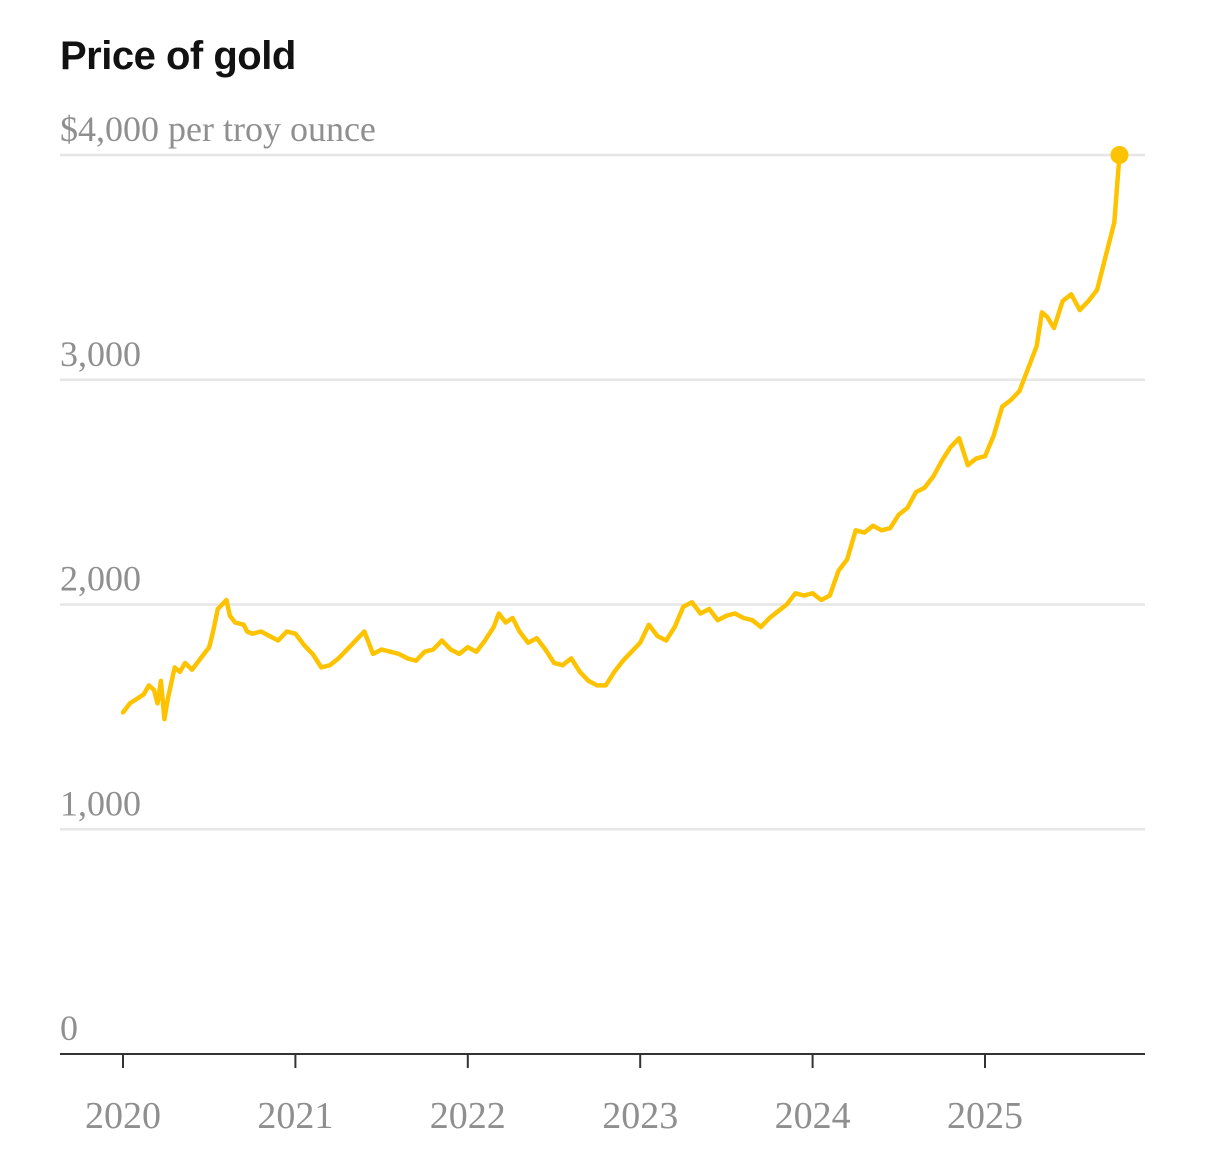  What do you see at coordinates (1119, 155) in the screenshot?
I see `latest-value-dot` at bounding box center [1119, 155].